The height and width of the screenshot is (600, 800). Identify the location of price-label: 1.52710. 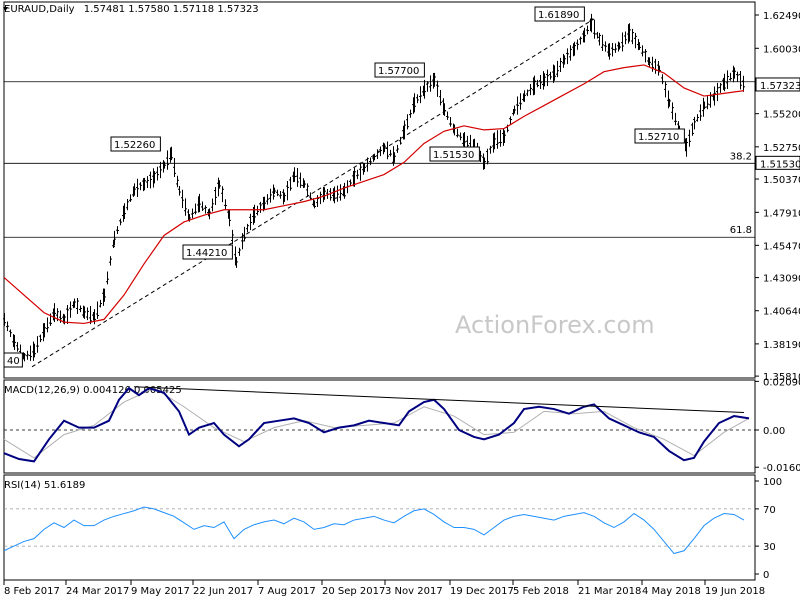
(658, 137).